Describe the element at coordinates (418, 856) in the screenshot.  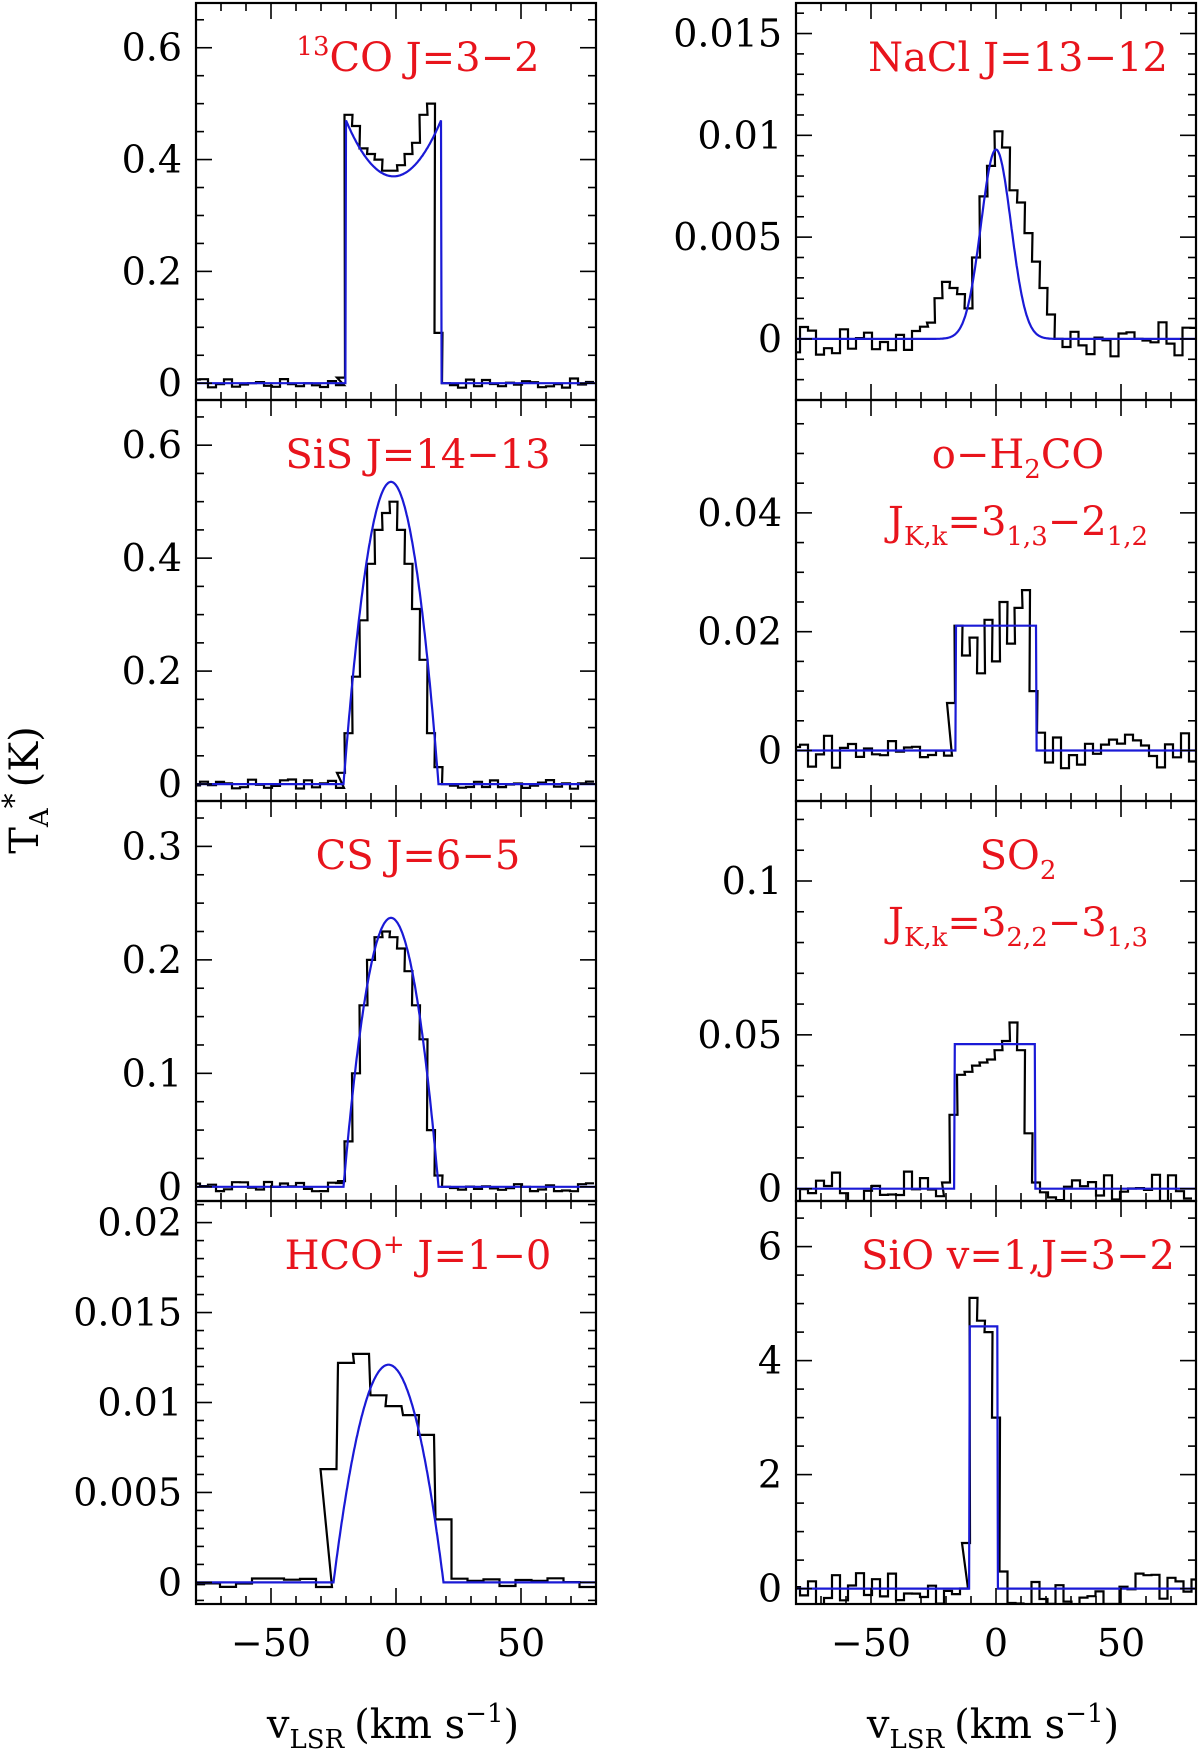
I see `label-text: CS J=6−5` at that location.